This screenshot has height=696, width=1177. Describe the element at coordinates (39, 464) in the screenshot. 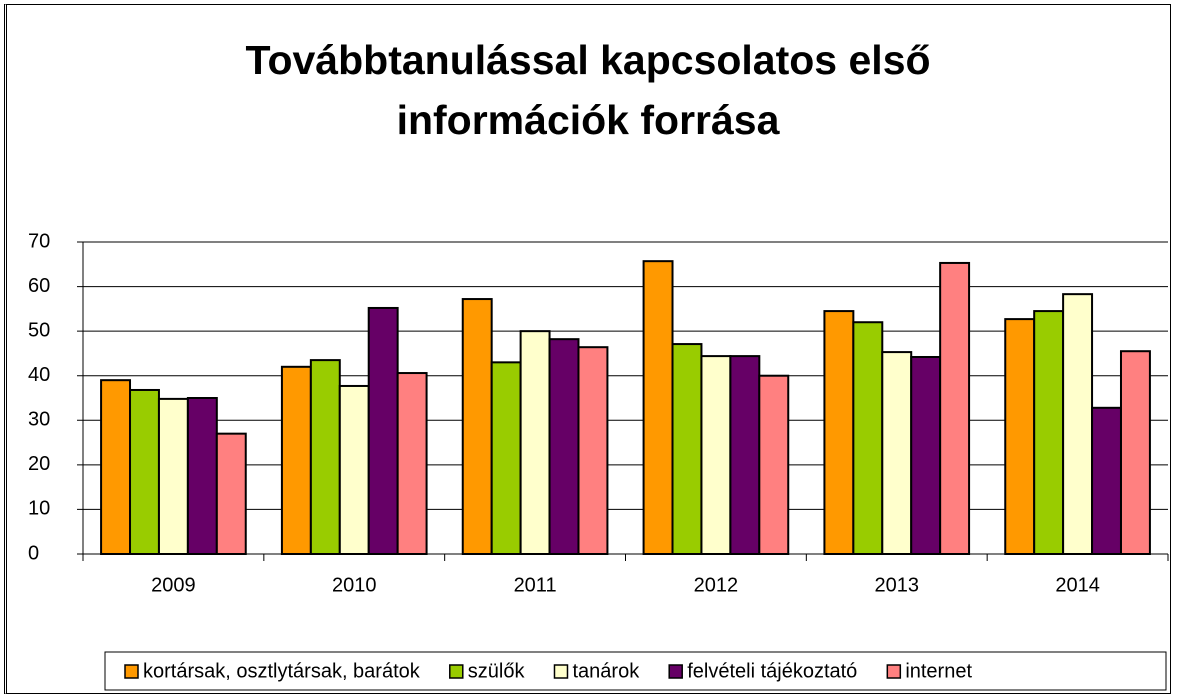

I see `y-tick-label: 20` at that location.